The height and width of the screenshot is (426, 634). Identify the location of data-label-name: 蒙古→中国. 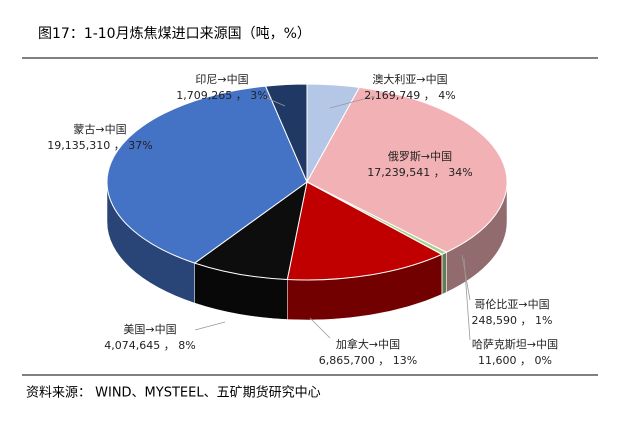
(99, 129).